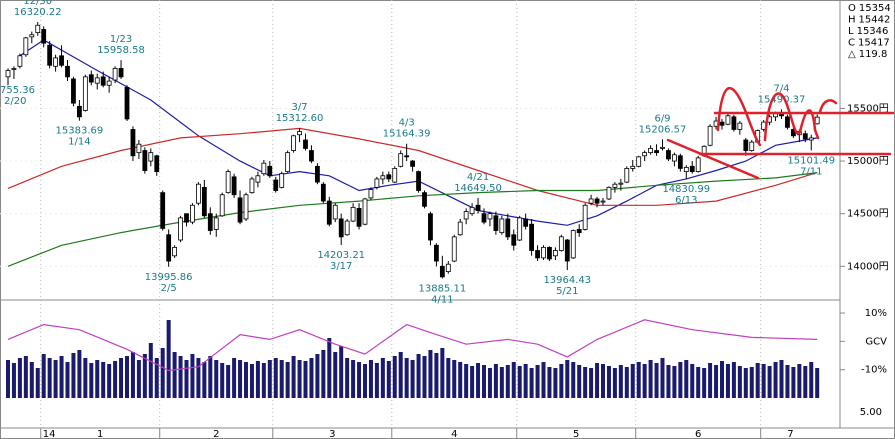  What do you see at coordinates (662, 118) in the screenshot?
I see `annotation-date: 6/9` at bounding box center [662, 118].